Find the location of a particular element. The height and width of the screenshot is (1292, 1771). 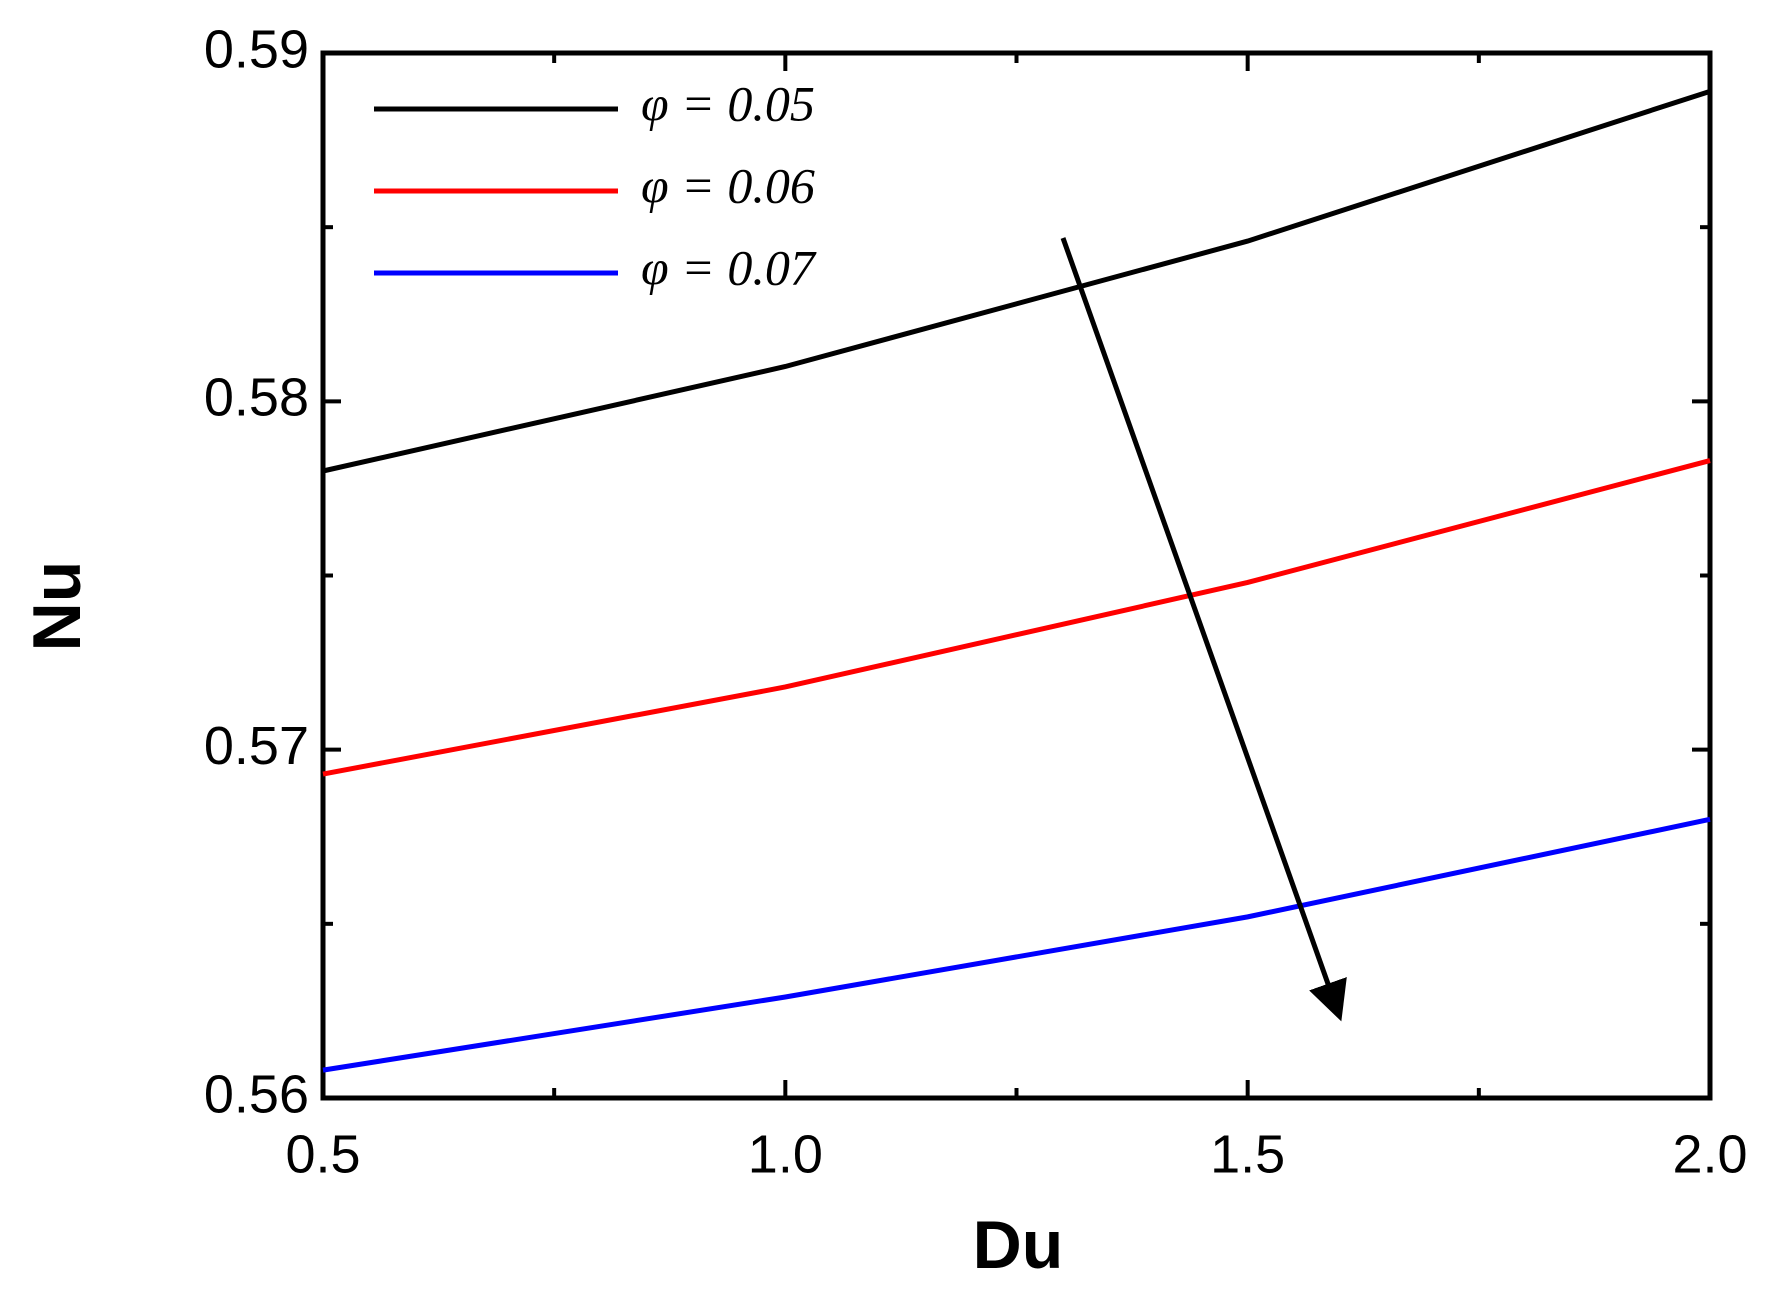

y-tick-label: 0.58 is located at coordinates (256, 398).